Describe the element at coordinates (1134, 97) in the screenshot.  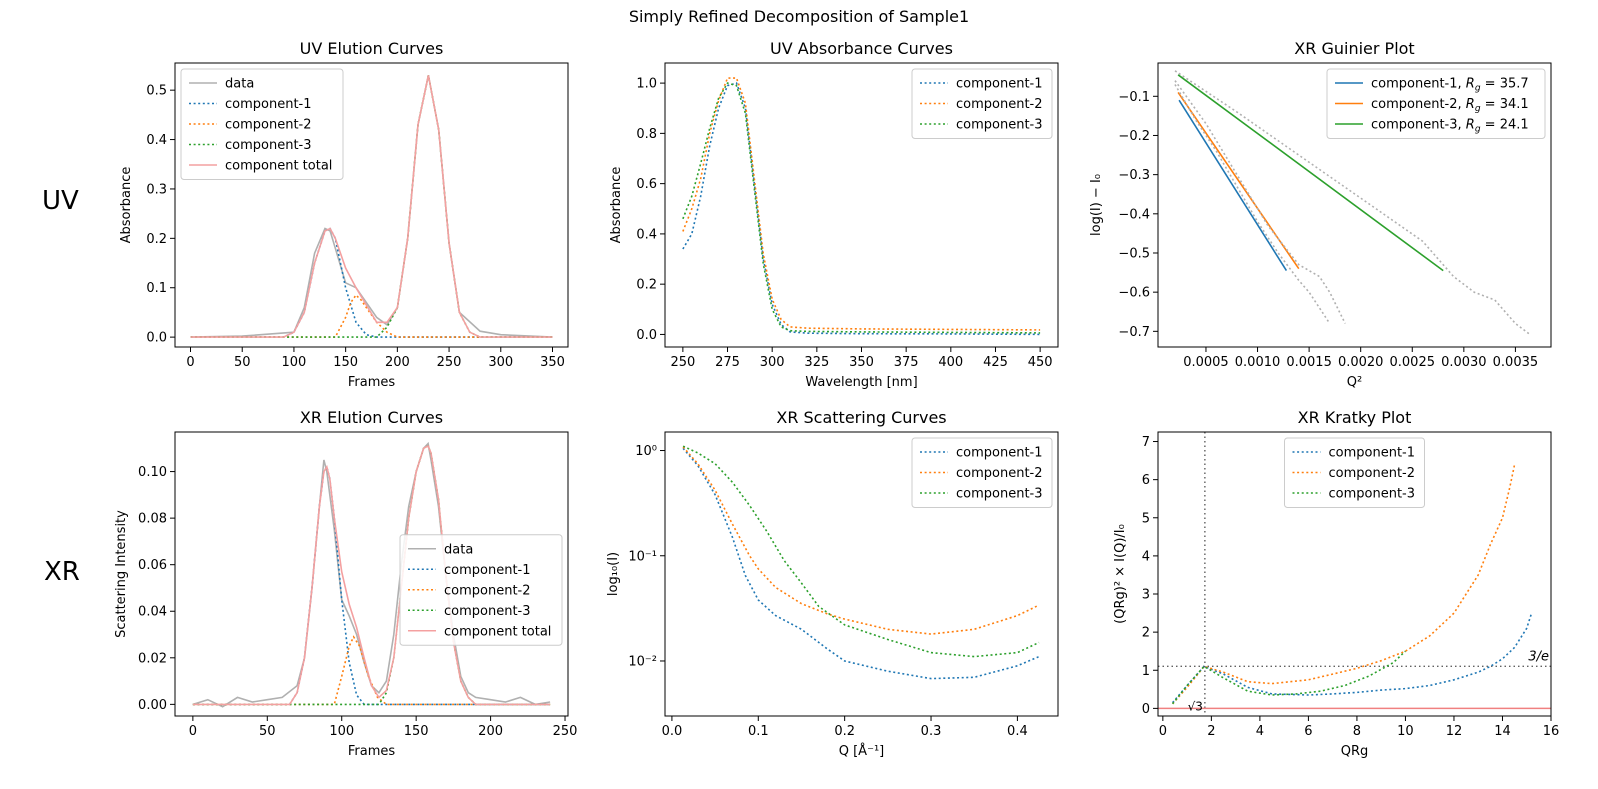
I see `y-tick-label: −0.1` at that location.